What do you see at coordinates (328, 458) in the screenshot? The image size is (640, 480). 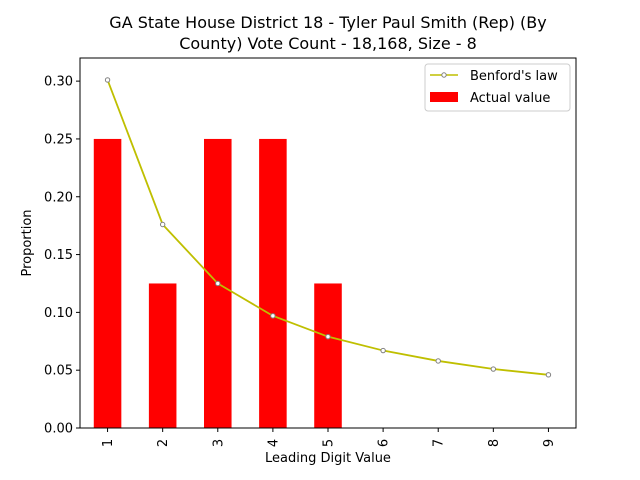 I see `x-axis-label: Leading Digit Value` at bounding box center [328, 458].